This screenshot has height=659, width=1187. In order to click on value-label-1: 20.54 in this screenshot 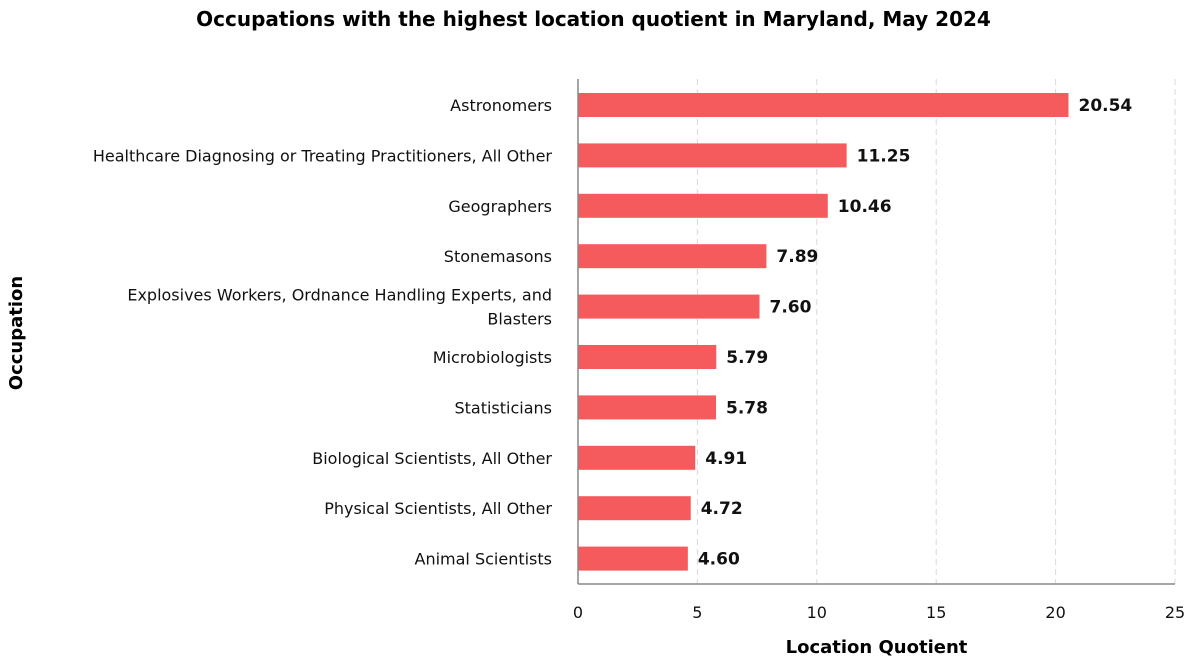, I will do `click(1105, 106)`.